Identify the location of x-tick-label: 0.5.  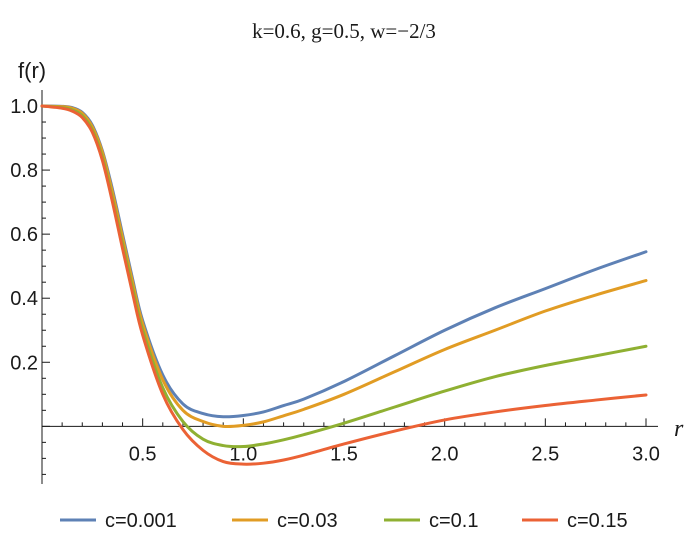
(143, 454).